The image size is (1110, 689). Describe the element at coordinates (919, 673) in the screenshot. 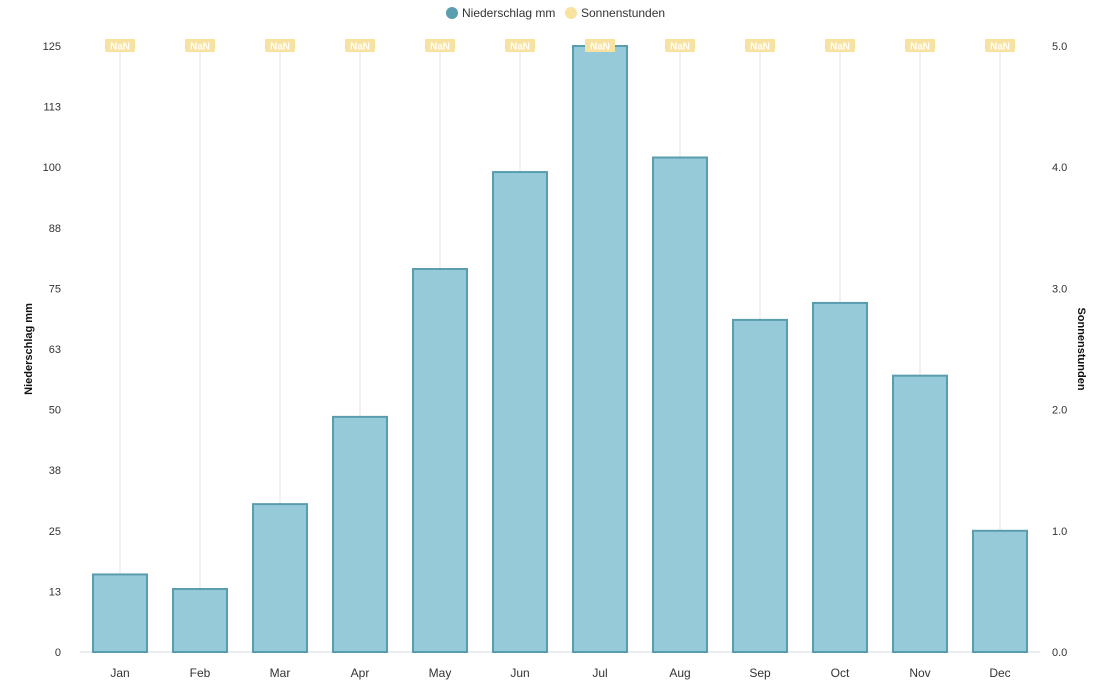

I see `x-tick-label: Nov` at that location.